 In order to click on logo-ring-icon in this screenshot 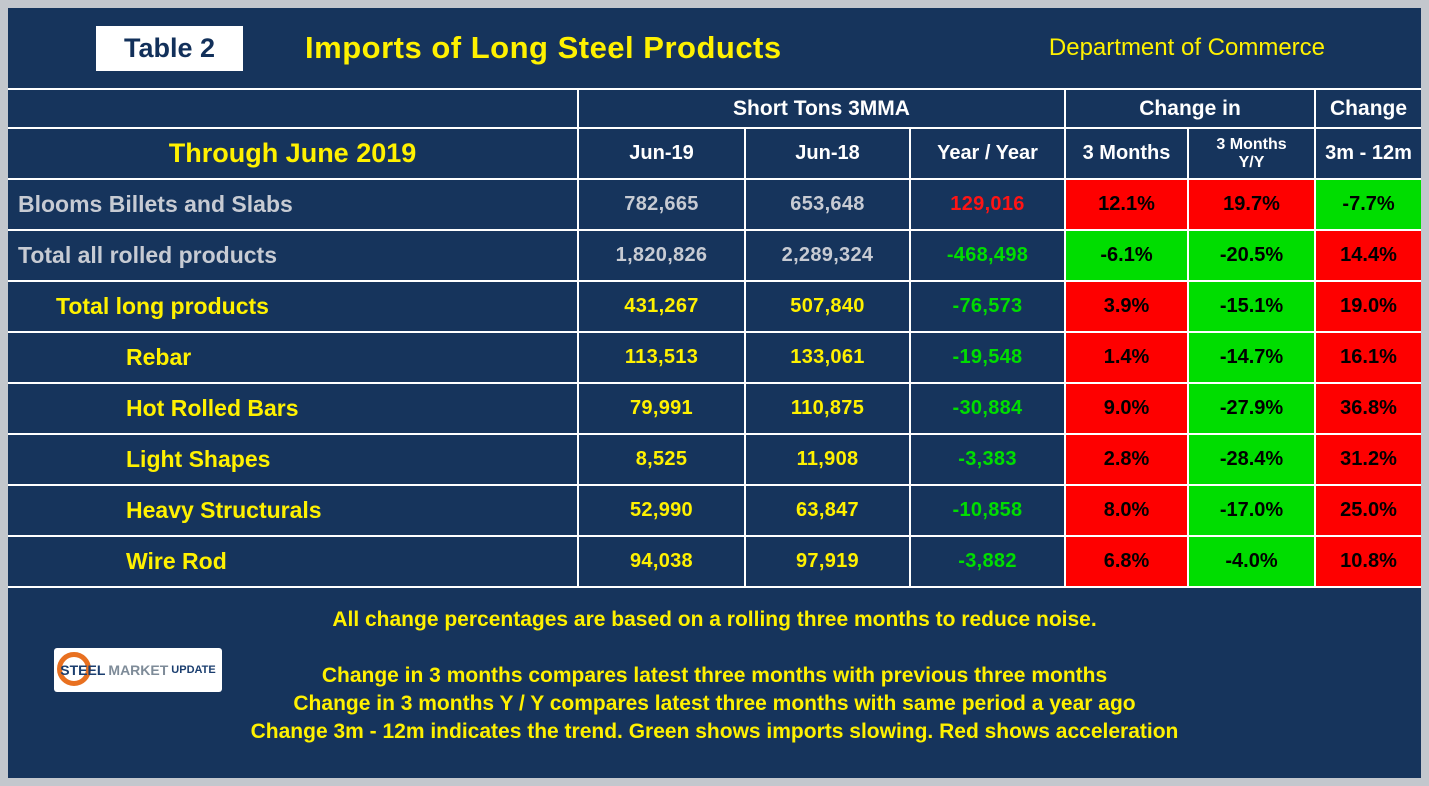, I will do `click(74, 669)`.